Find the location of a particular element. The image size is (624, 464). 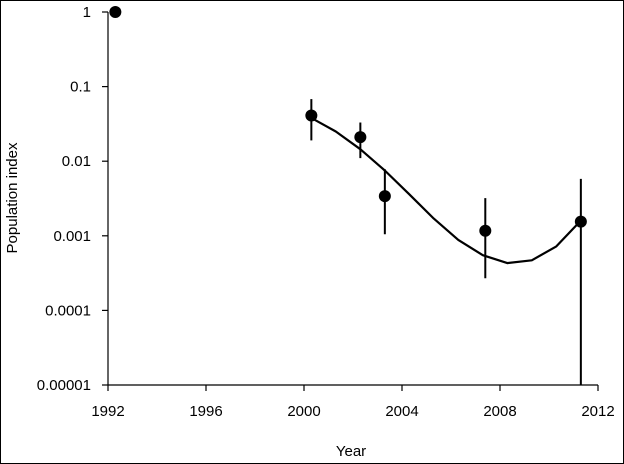

y-tick-label: 0.01 is located at coordinates (76, 161).